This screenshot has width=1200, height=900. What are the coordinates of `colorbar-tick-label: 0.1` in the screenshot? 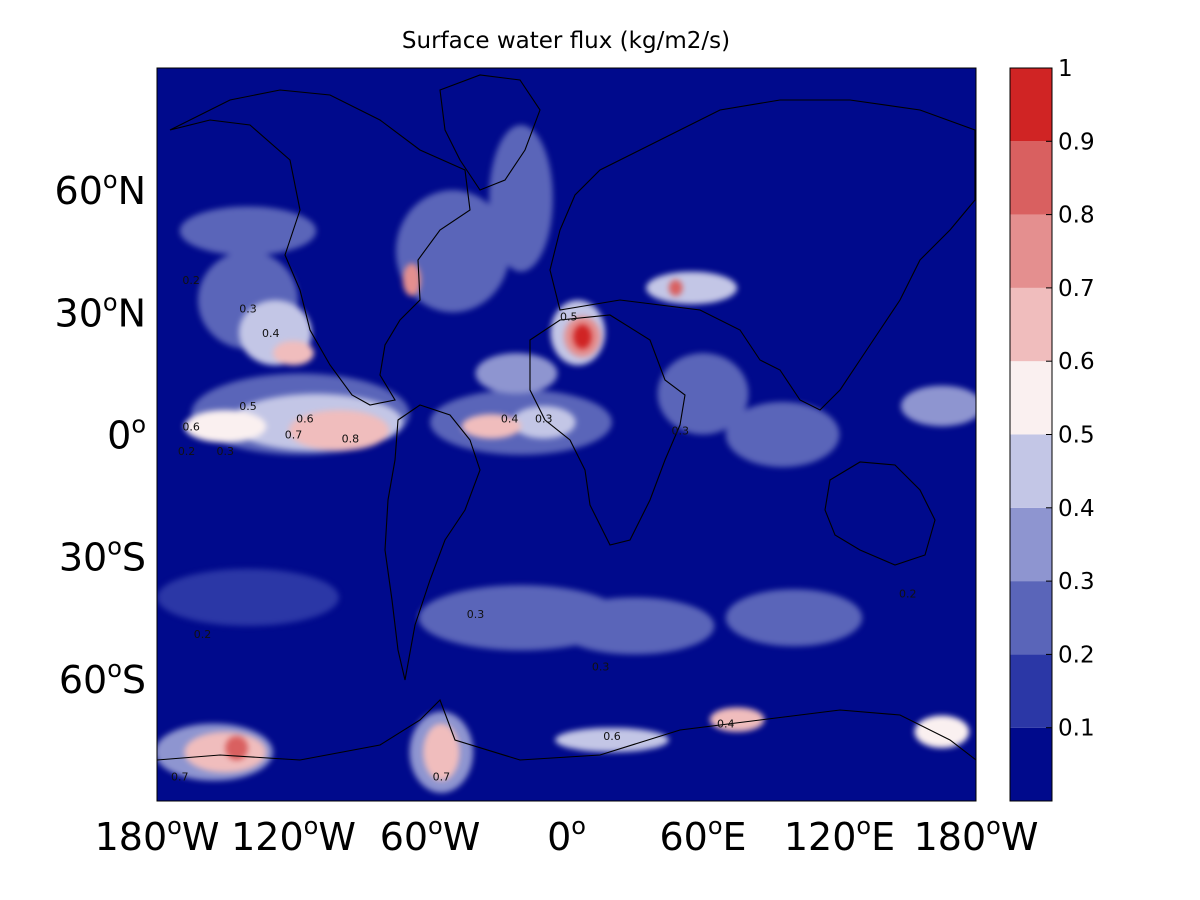 It's located at (1076, 729).